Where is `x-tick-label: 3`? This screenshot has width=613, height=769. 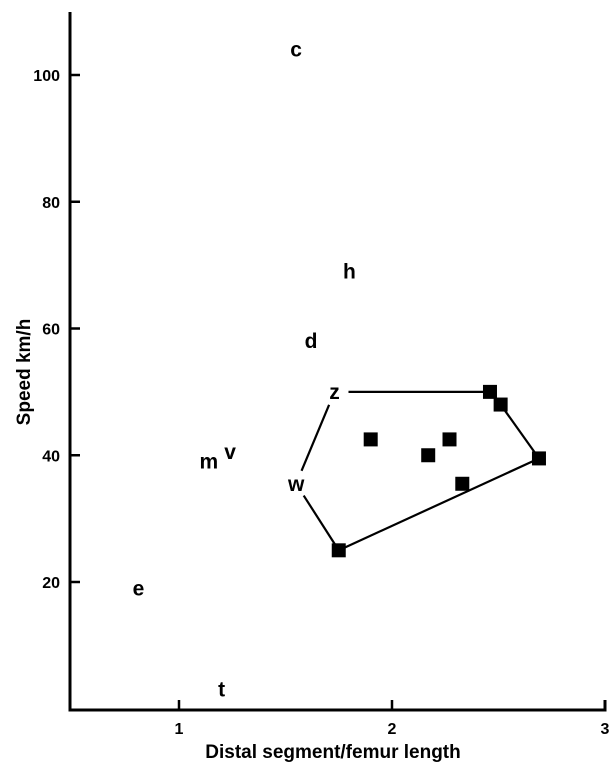
x-tick-label: 3 is located at coordinates (605, 729).